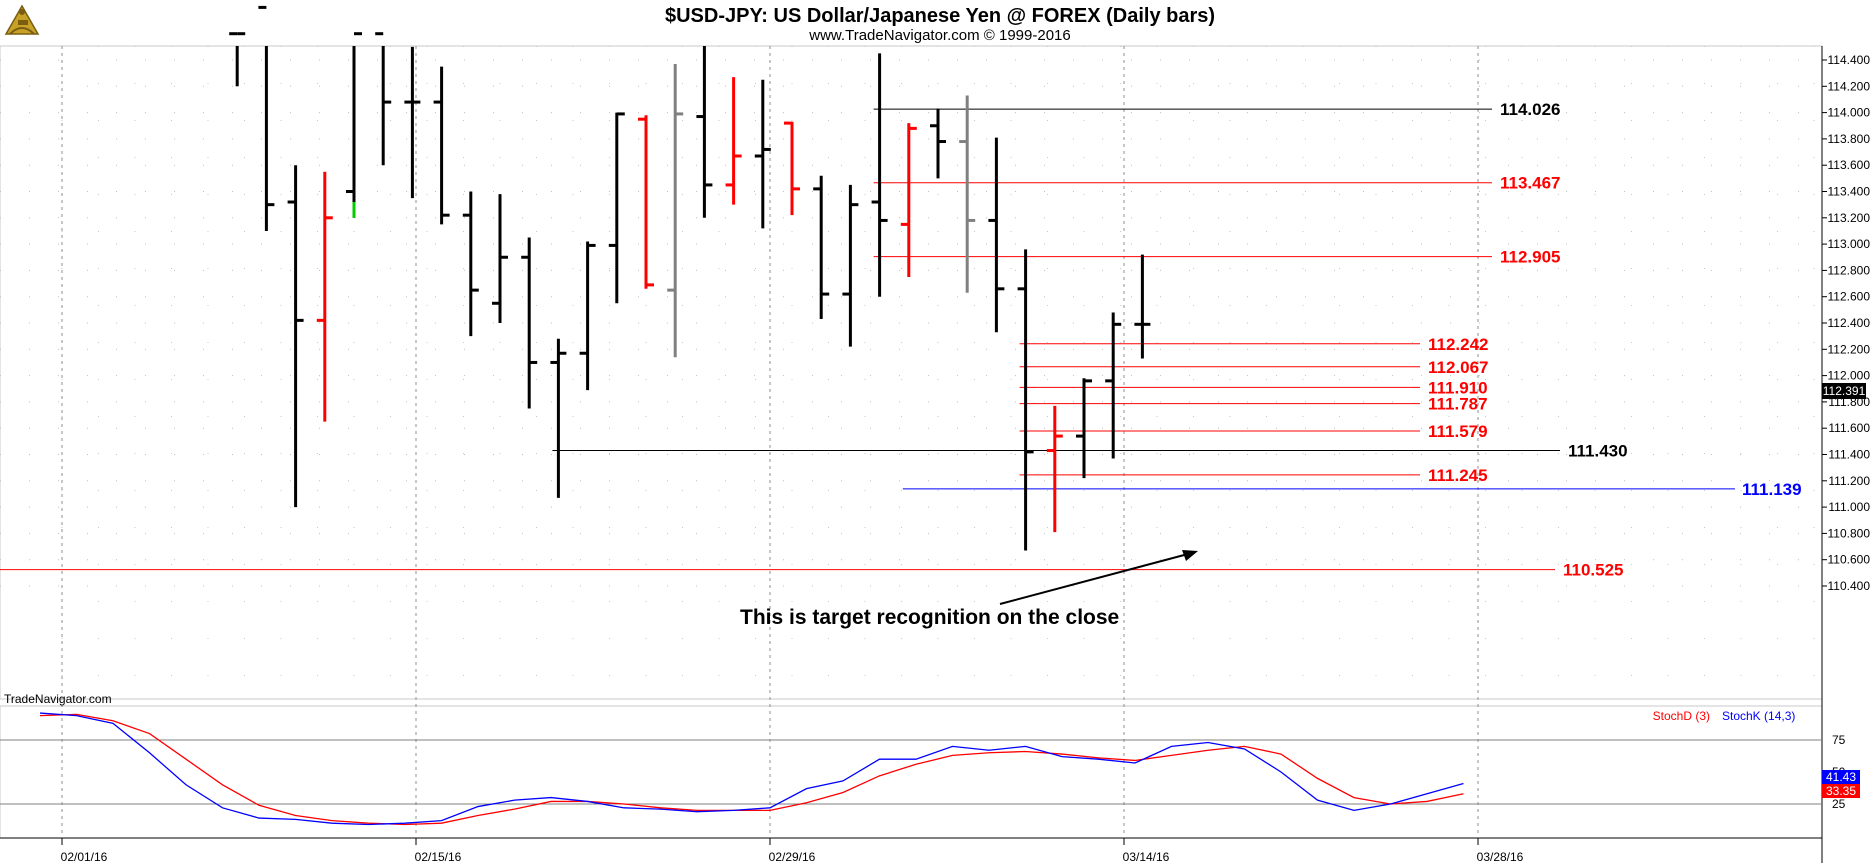 Image resolution: width=1876 pixels, height=863 pixels. I want to click on x-tick-label: 03/28/16, so click(1500, 856).